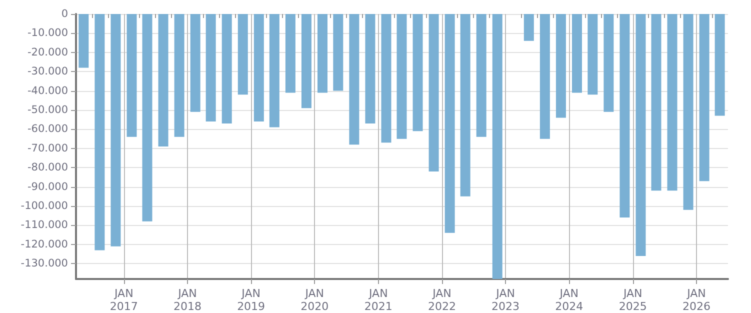 Image resolution: width=751 pixels, height=313 pixels. Describe the element at coordinates (124, 300) in the screenshot. I see `x-tick-label: JAN 2017` at that location.